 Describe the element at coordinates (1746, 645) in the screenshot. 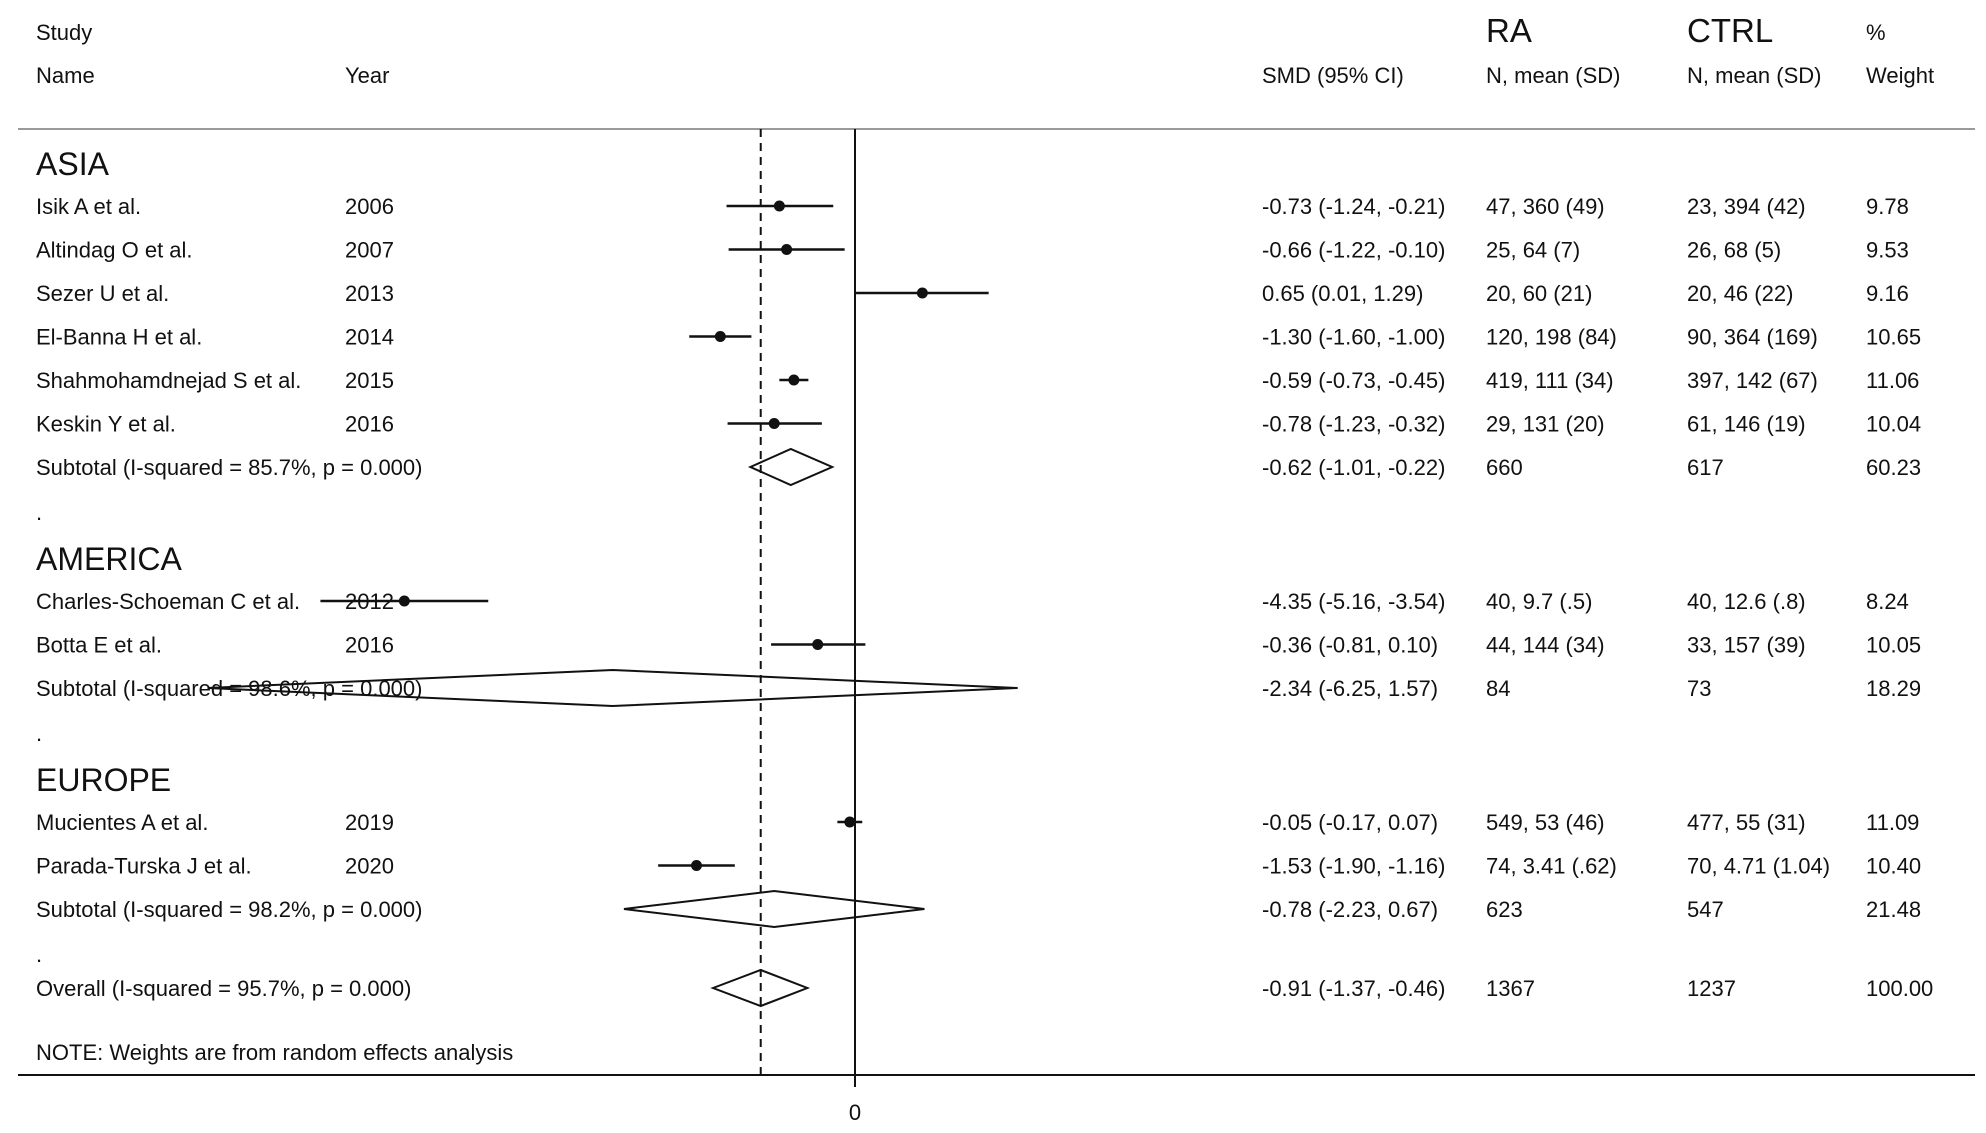

I see `study-ctrl: 33, 157 (39)` at that location.